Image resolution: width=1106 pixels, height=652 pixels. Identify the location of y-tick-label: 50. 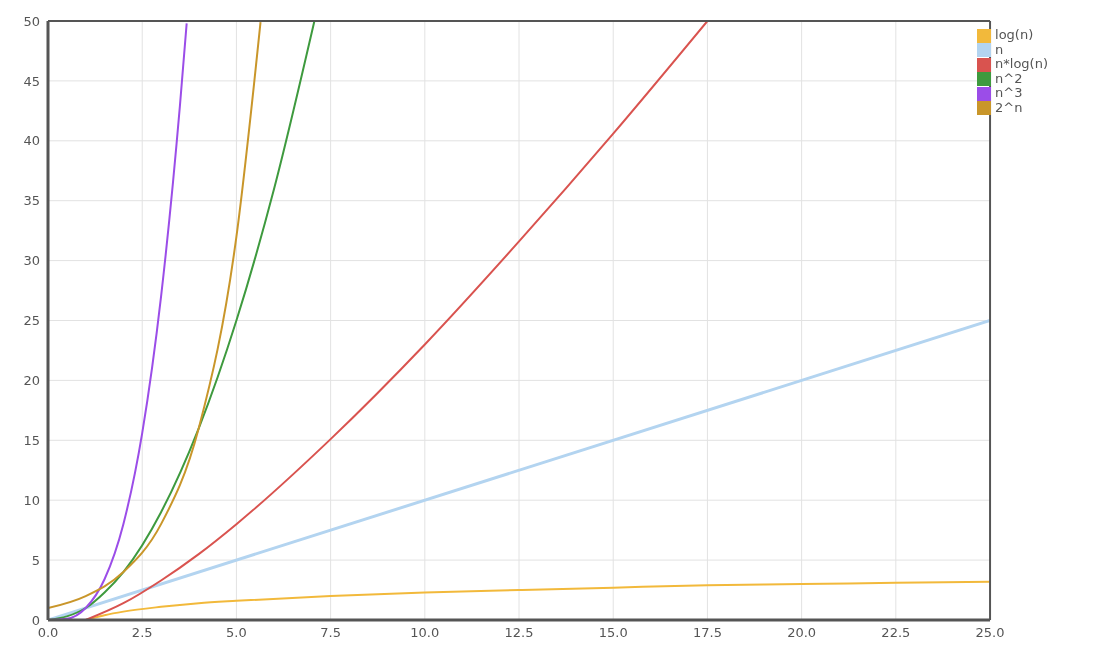
(31, 21).